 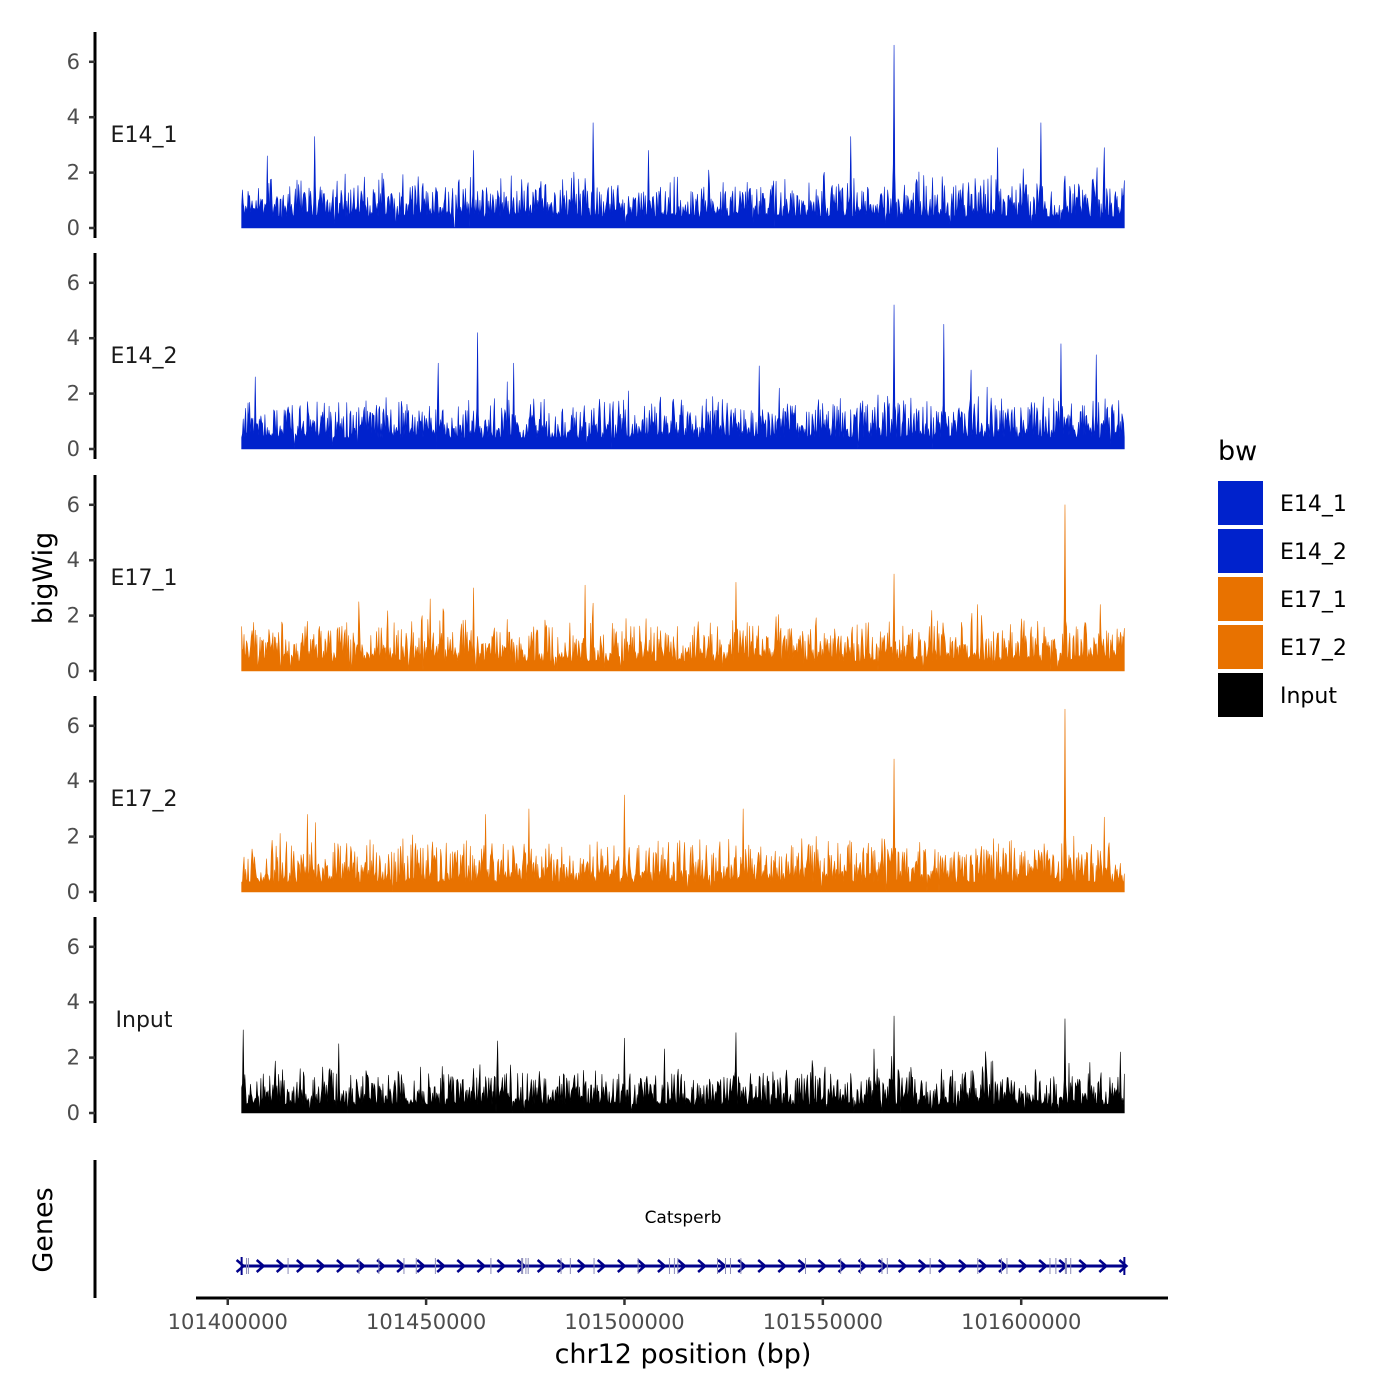 What do you see at coordinates (683, 1354) in the screenshot?
I see `x-axis-title: chr12 position (bp)` at bounding box center [683, 1354].